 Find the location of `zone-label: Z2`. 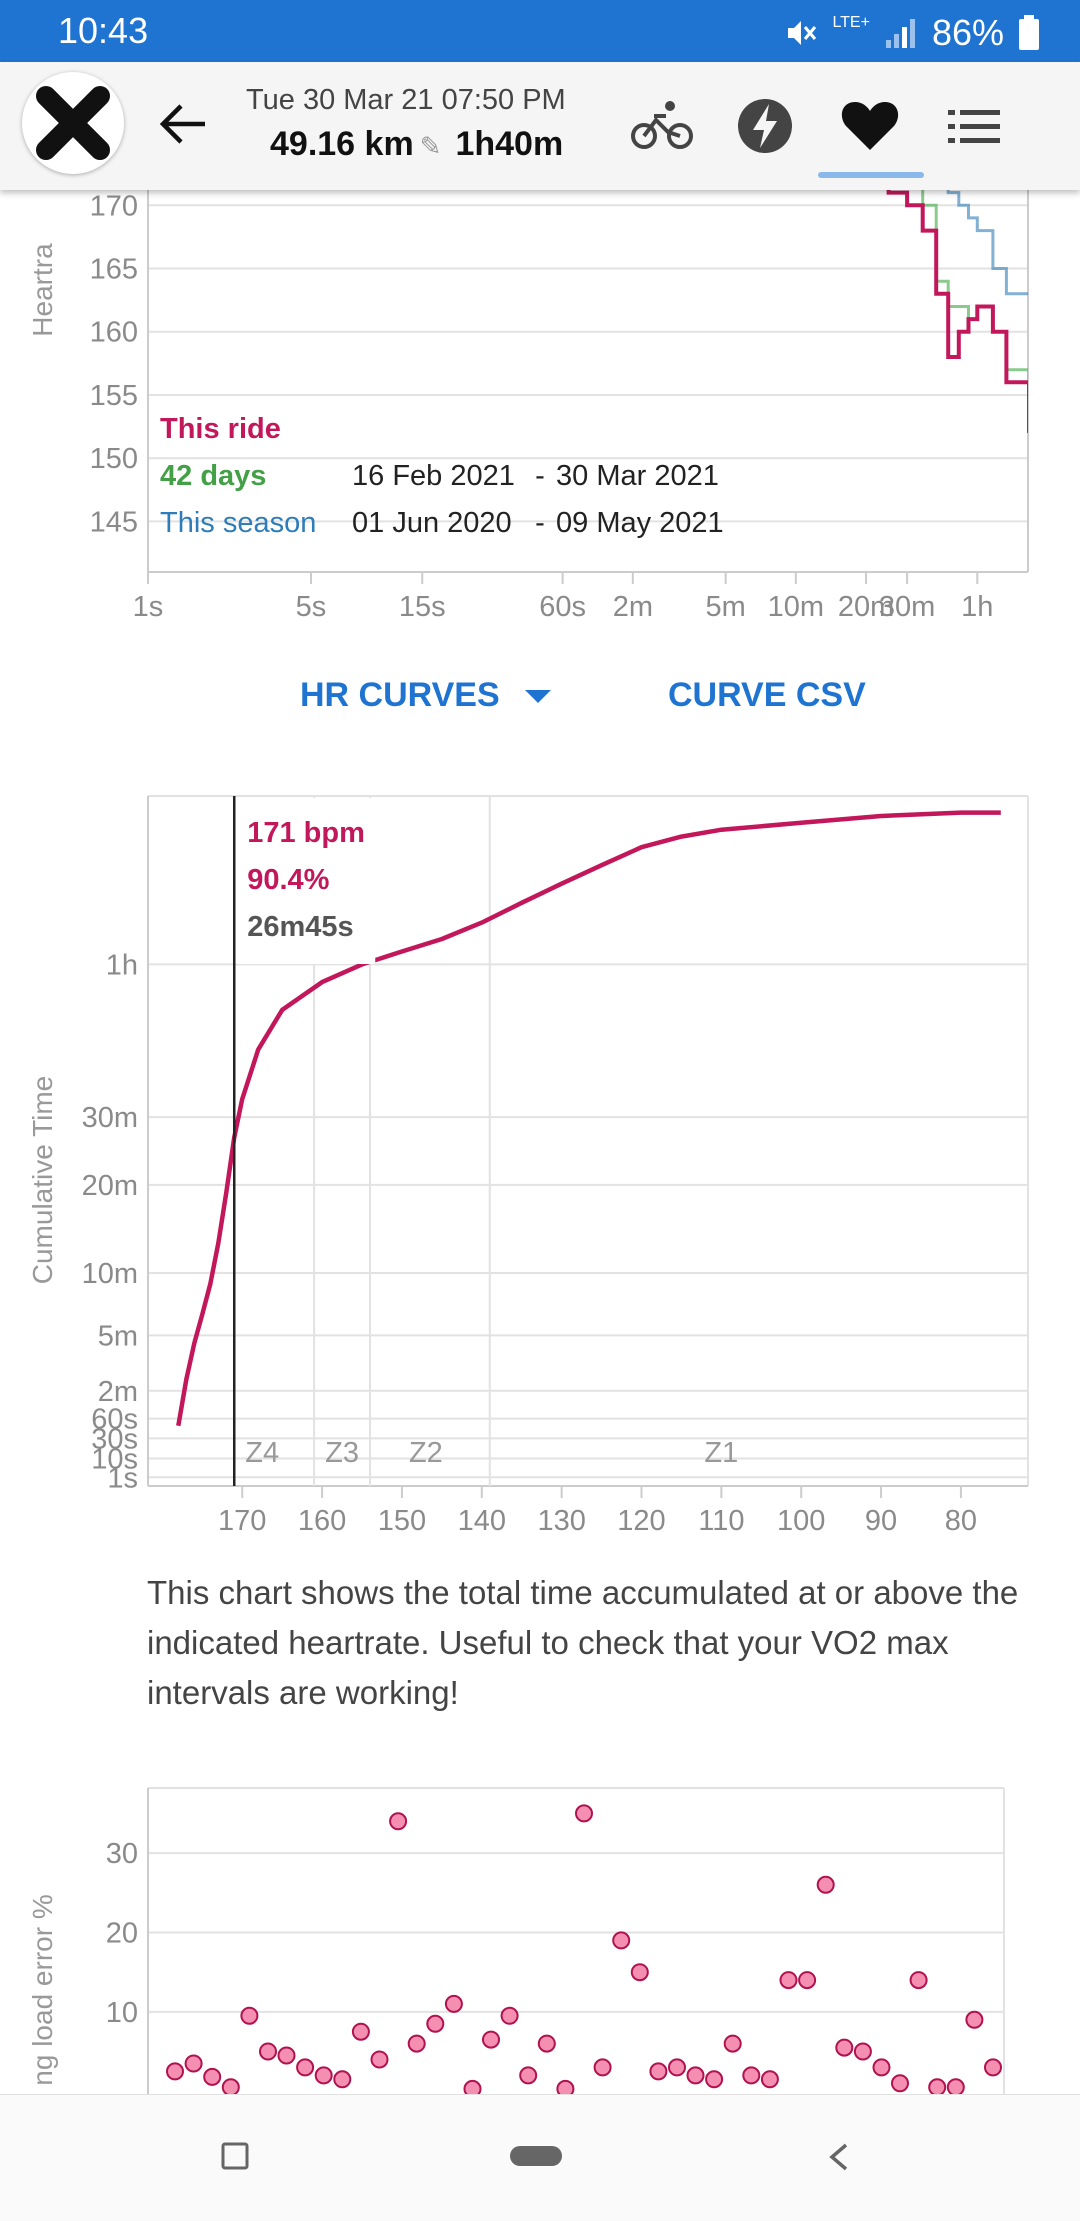

zone-label: Z2 is located at coordinates (426, 1453).